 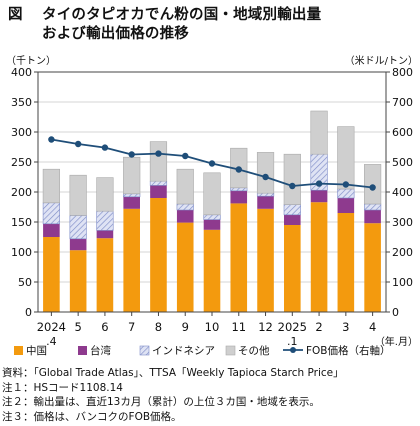 I want to click on legend-label: 台湾, so click(x=100, y=350).